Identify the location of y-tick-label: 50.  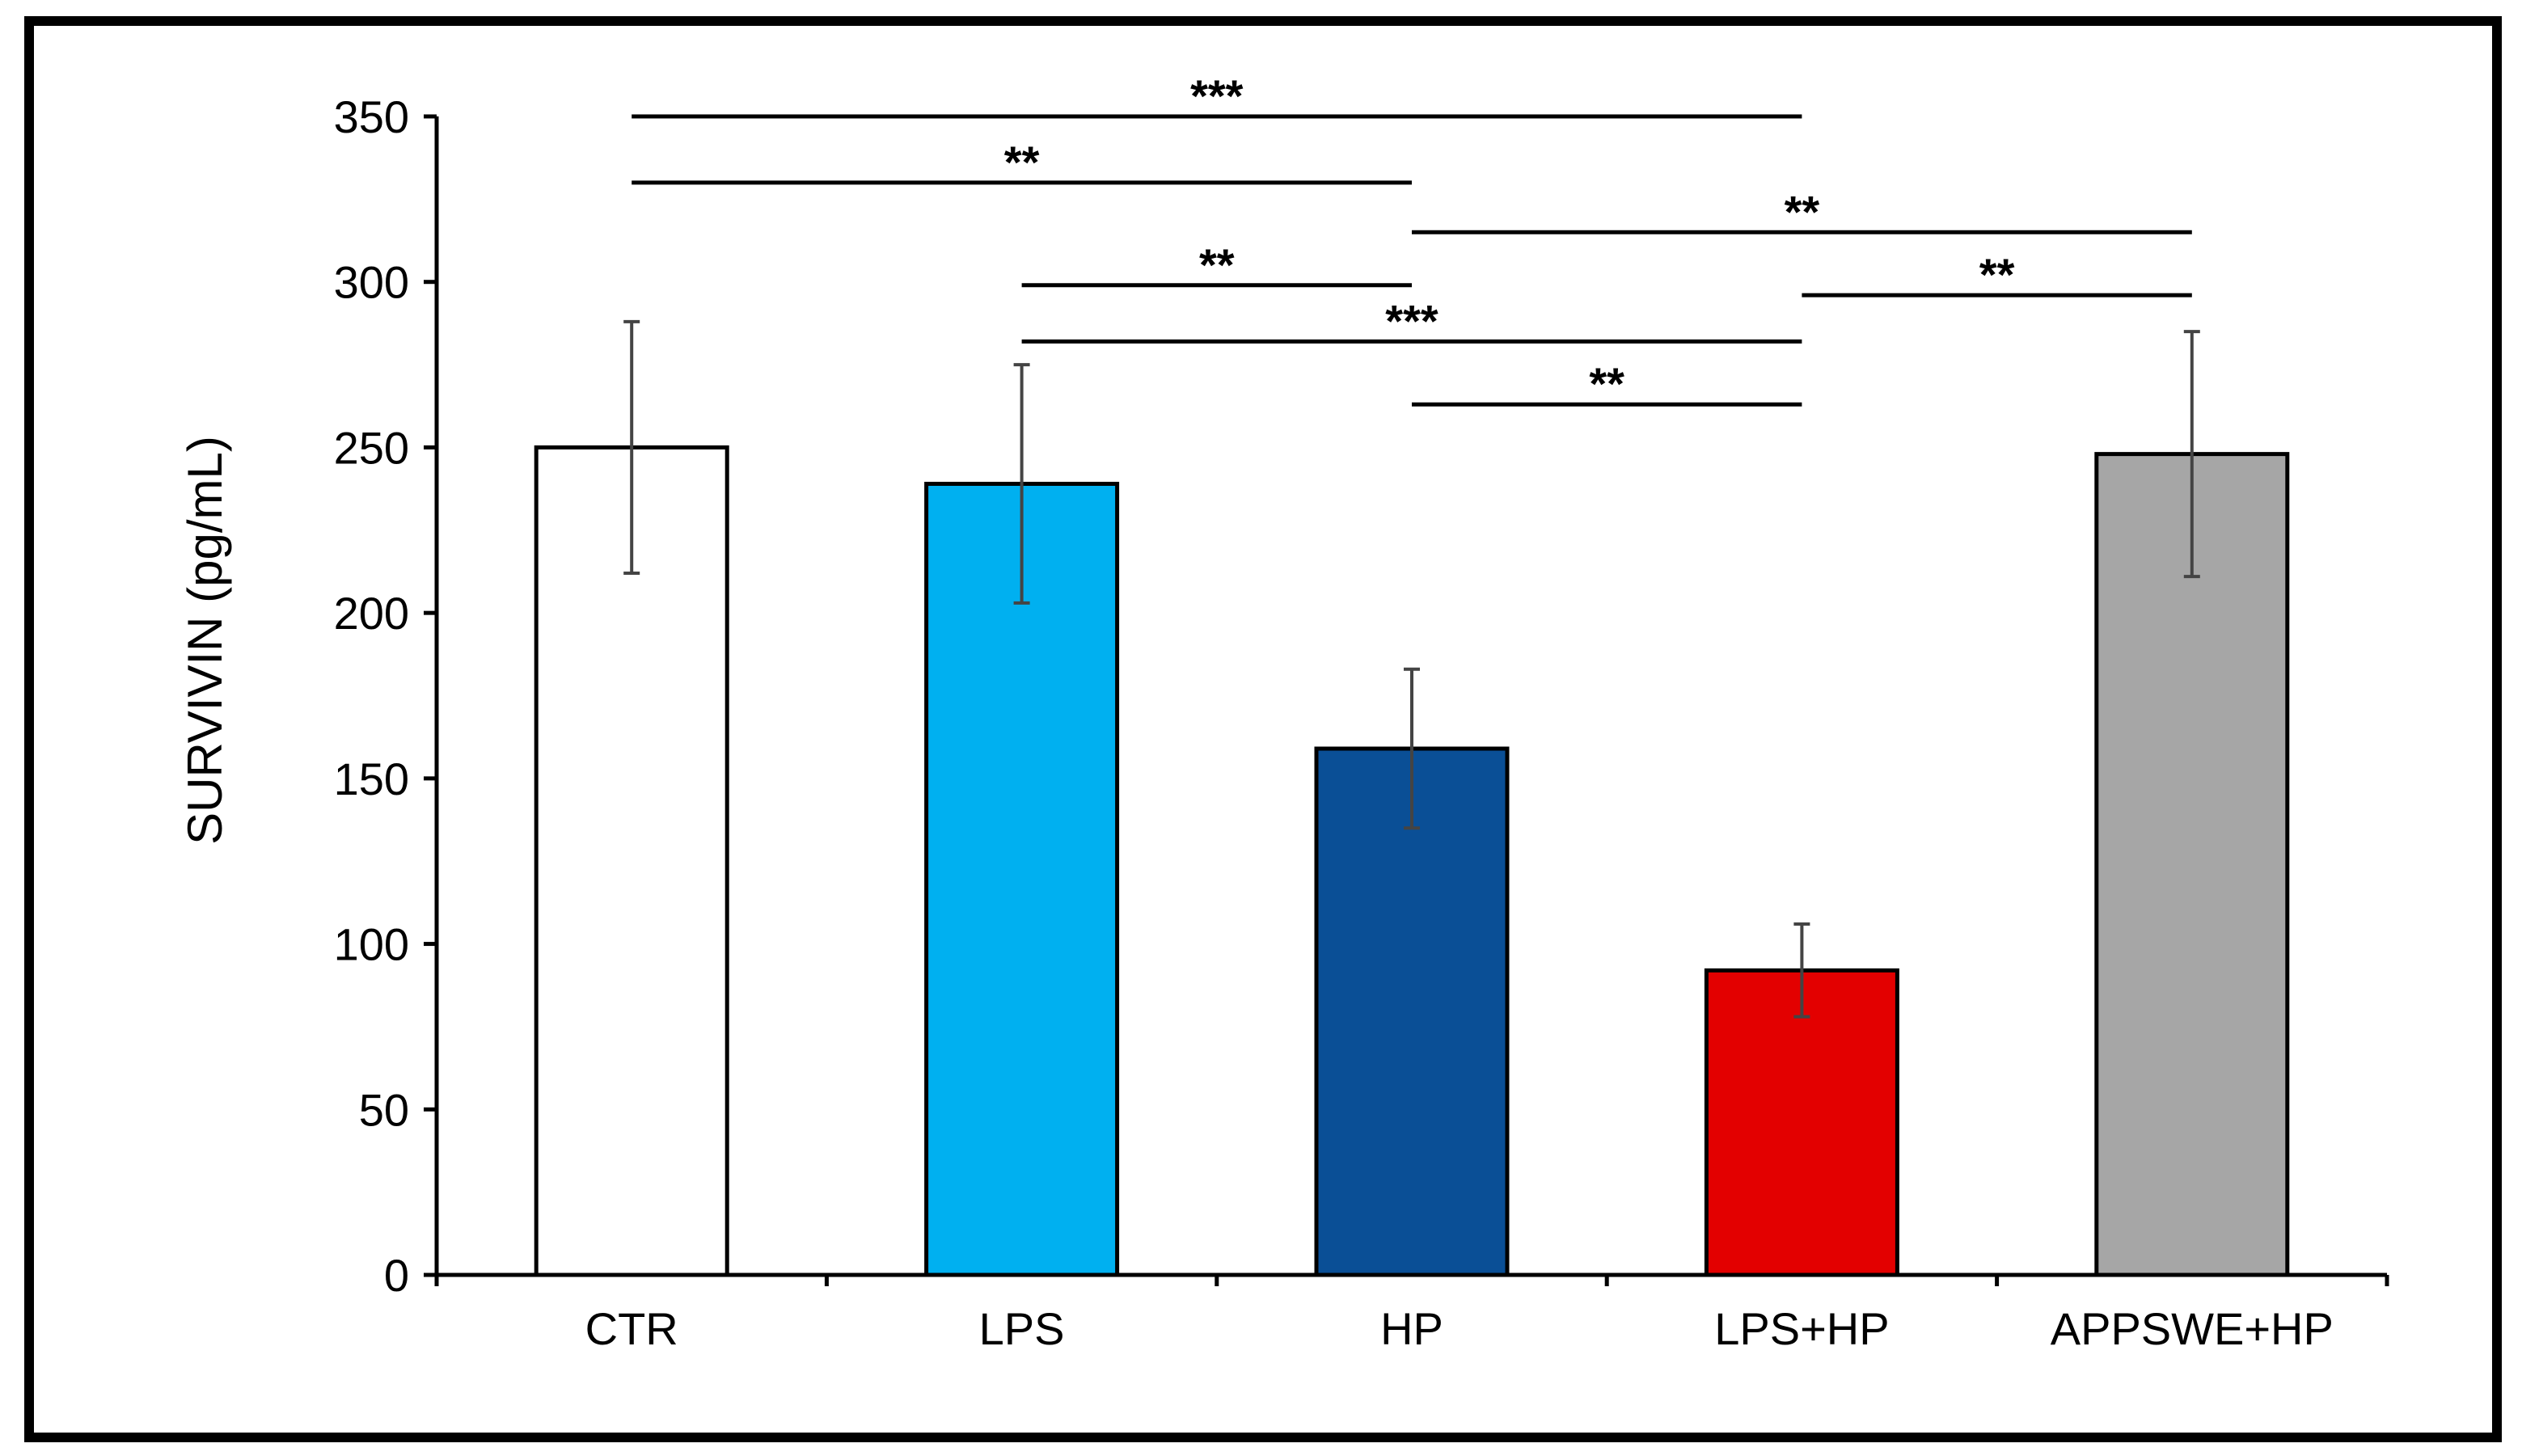
(384, 1109).